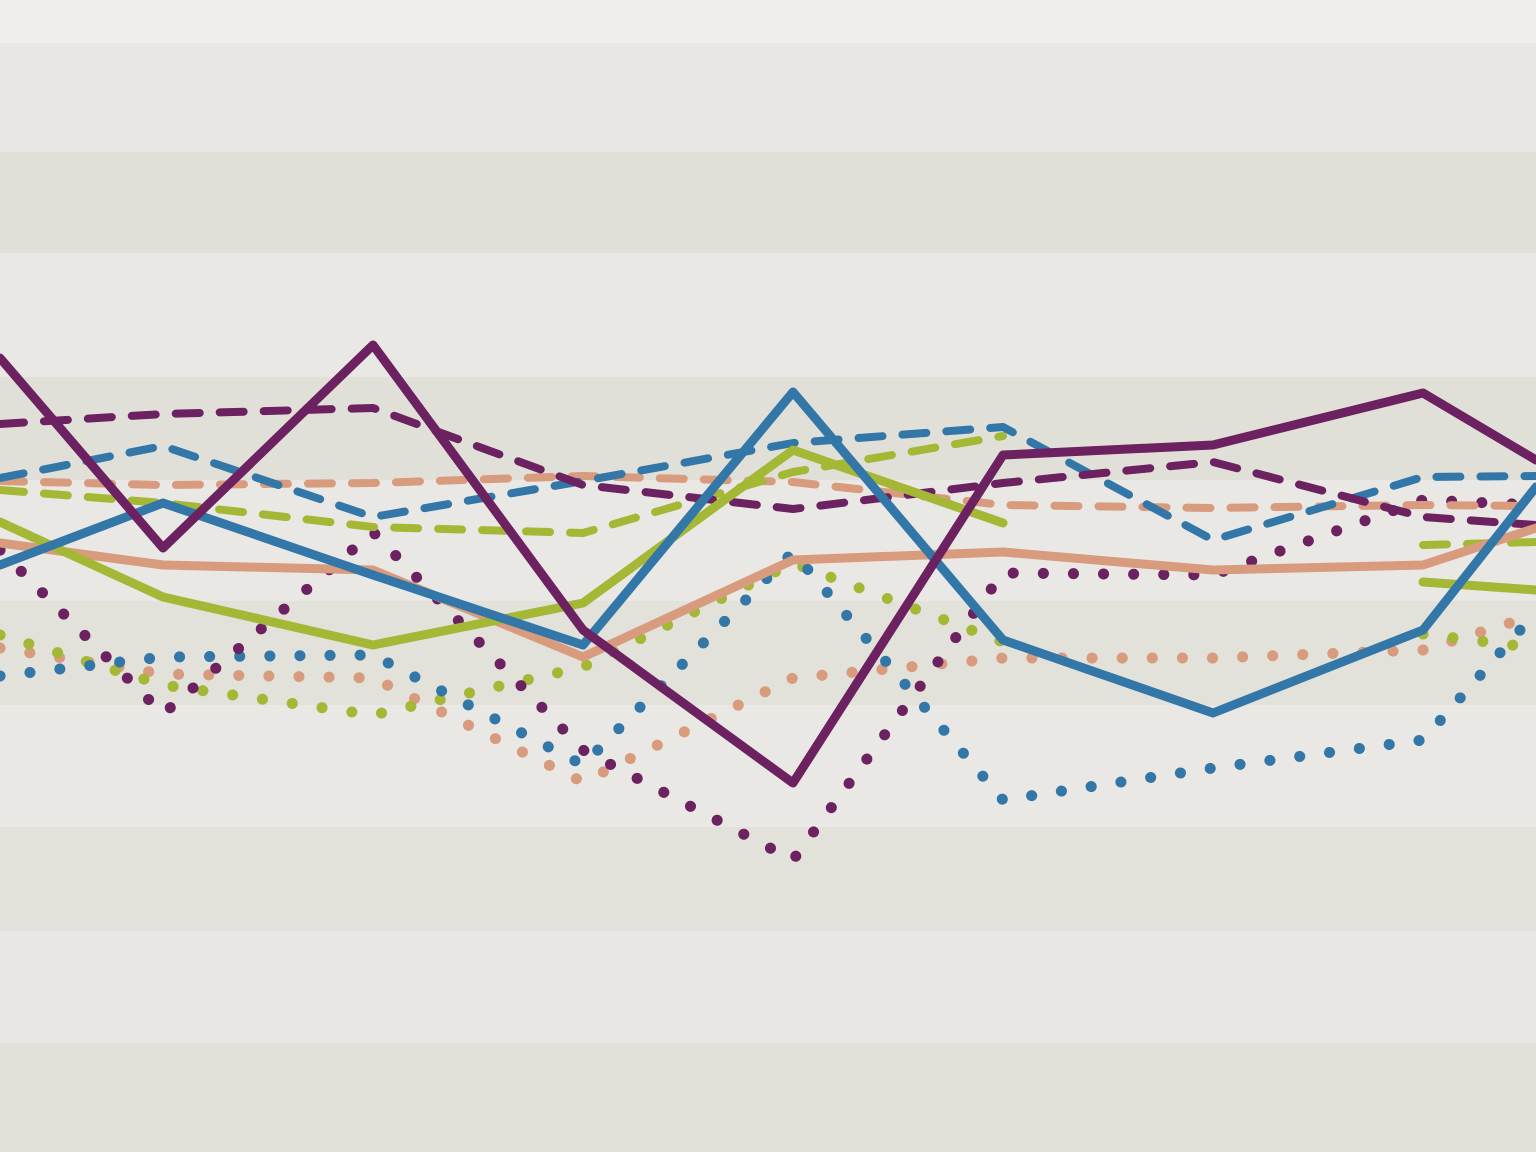  What do you see at coordinates (768, 466) in the screenshot?
I see `series-purple-dashed-line` at bounding box center [768, 466].